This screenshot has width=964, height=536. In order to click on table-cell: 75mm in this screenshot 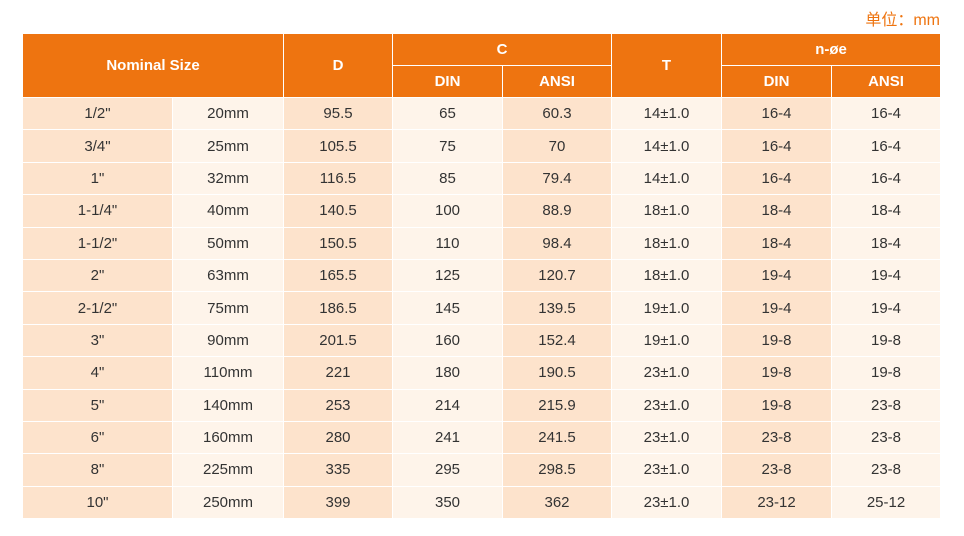, I will do `click(228, 308)`.